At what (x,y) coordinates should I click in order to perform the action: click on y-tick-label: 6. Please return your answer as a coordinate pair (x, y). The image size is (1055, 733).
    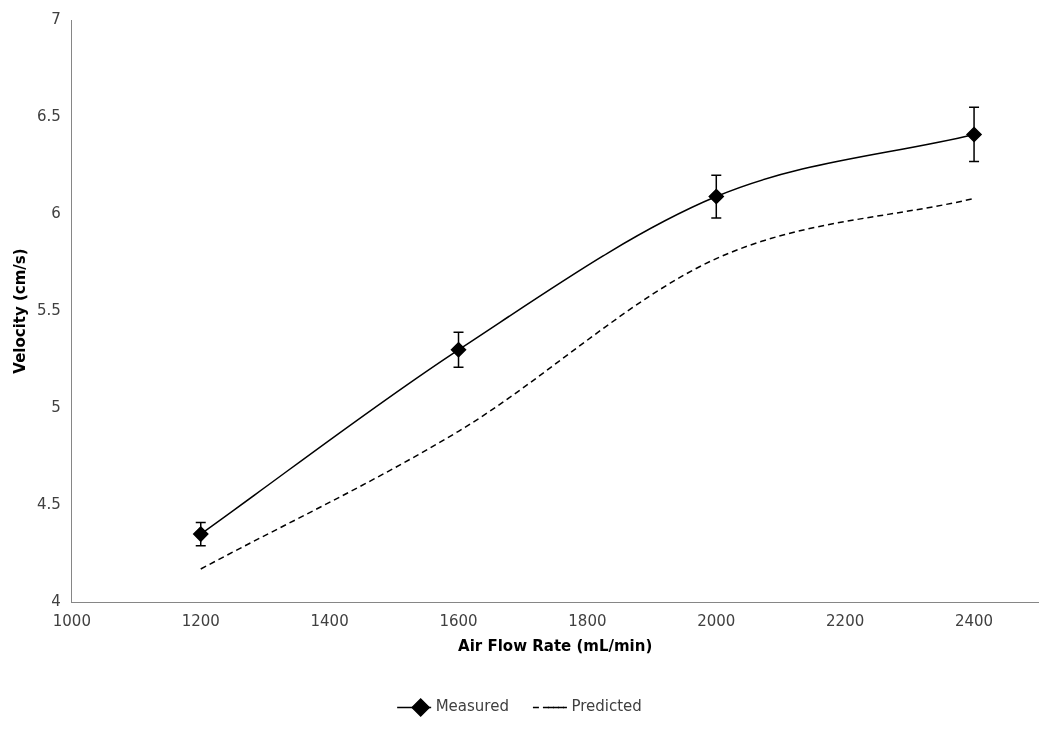
    Looking at the image, I should click on (56, 212).